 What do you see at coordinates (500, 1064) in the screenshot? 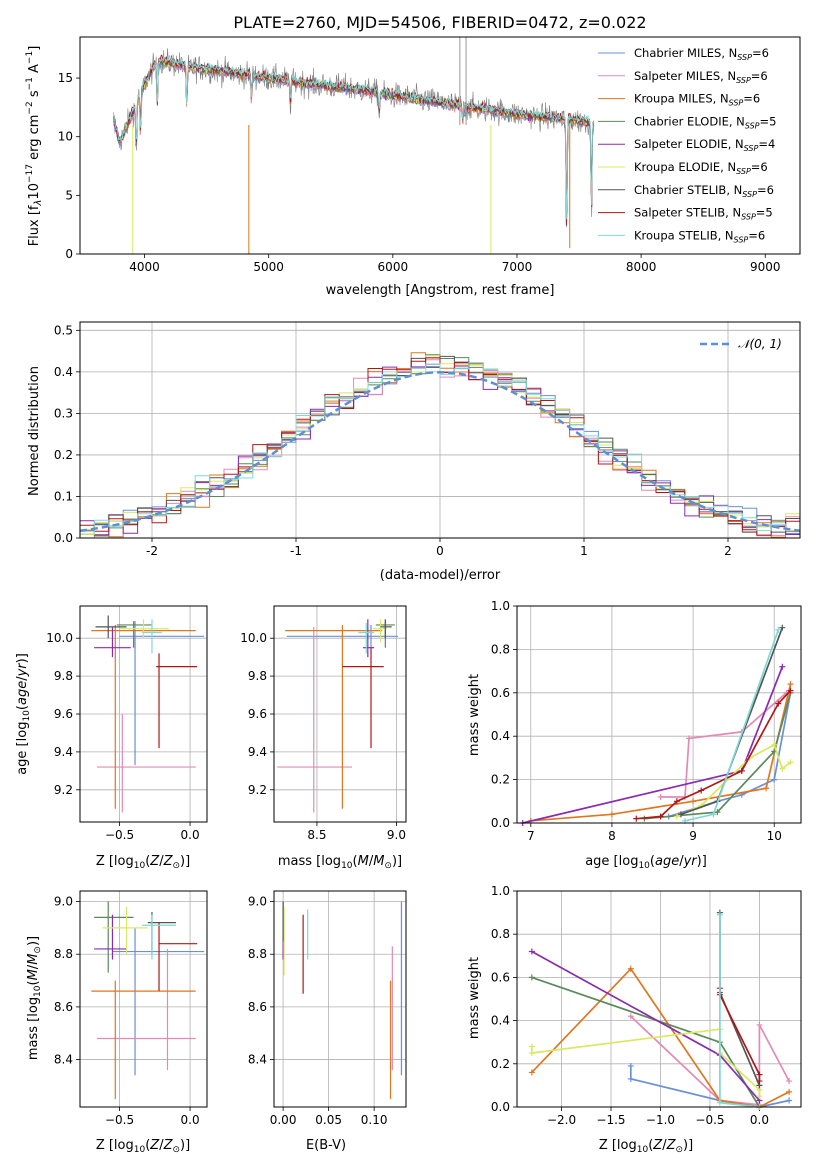
I see `massweight-vs-z-ytick-label: 0.2` at bounding box center [500, 1064].